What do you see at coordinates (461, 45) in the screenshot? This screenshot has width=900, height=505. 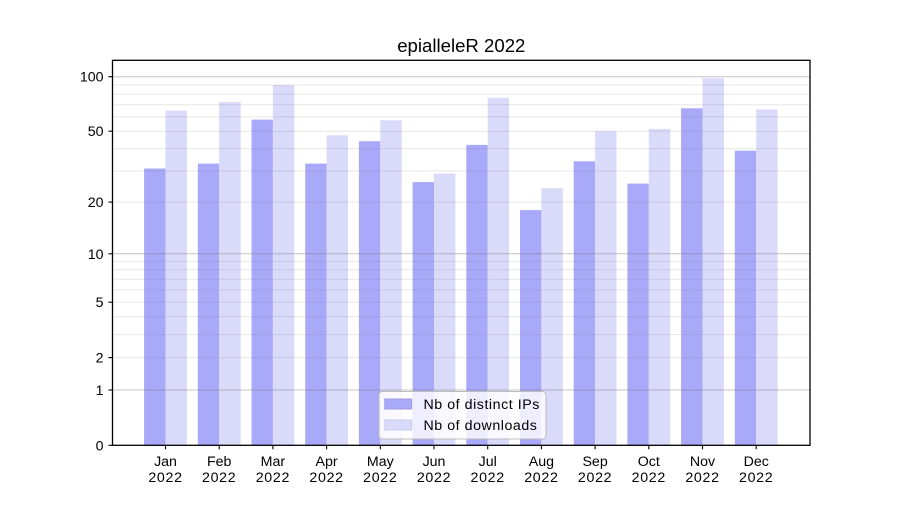 I see `svg-text: epialleleR 2022` at bounding box center [461, 45].